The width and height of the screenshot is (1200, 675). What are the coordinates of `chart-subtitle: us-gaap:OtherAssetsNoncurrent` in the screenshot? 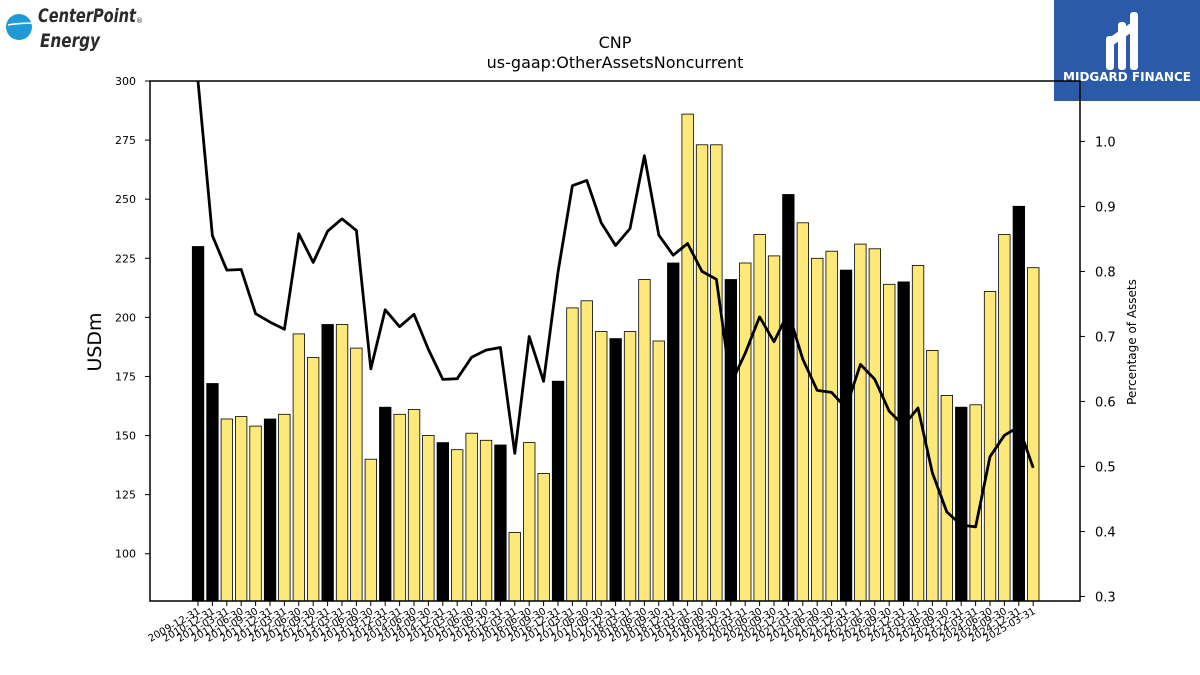 It's located at (615, 62).